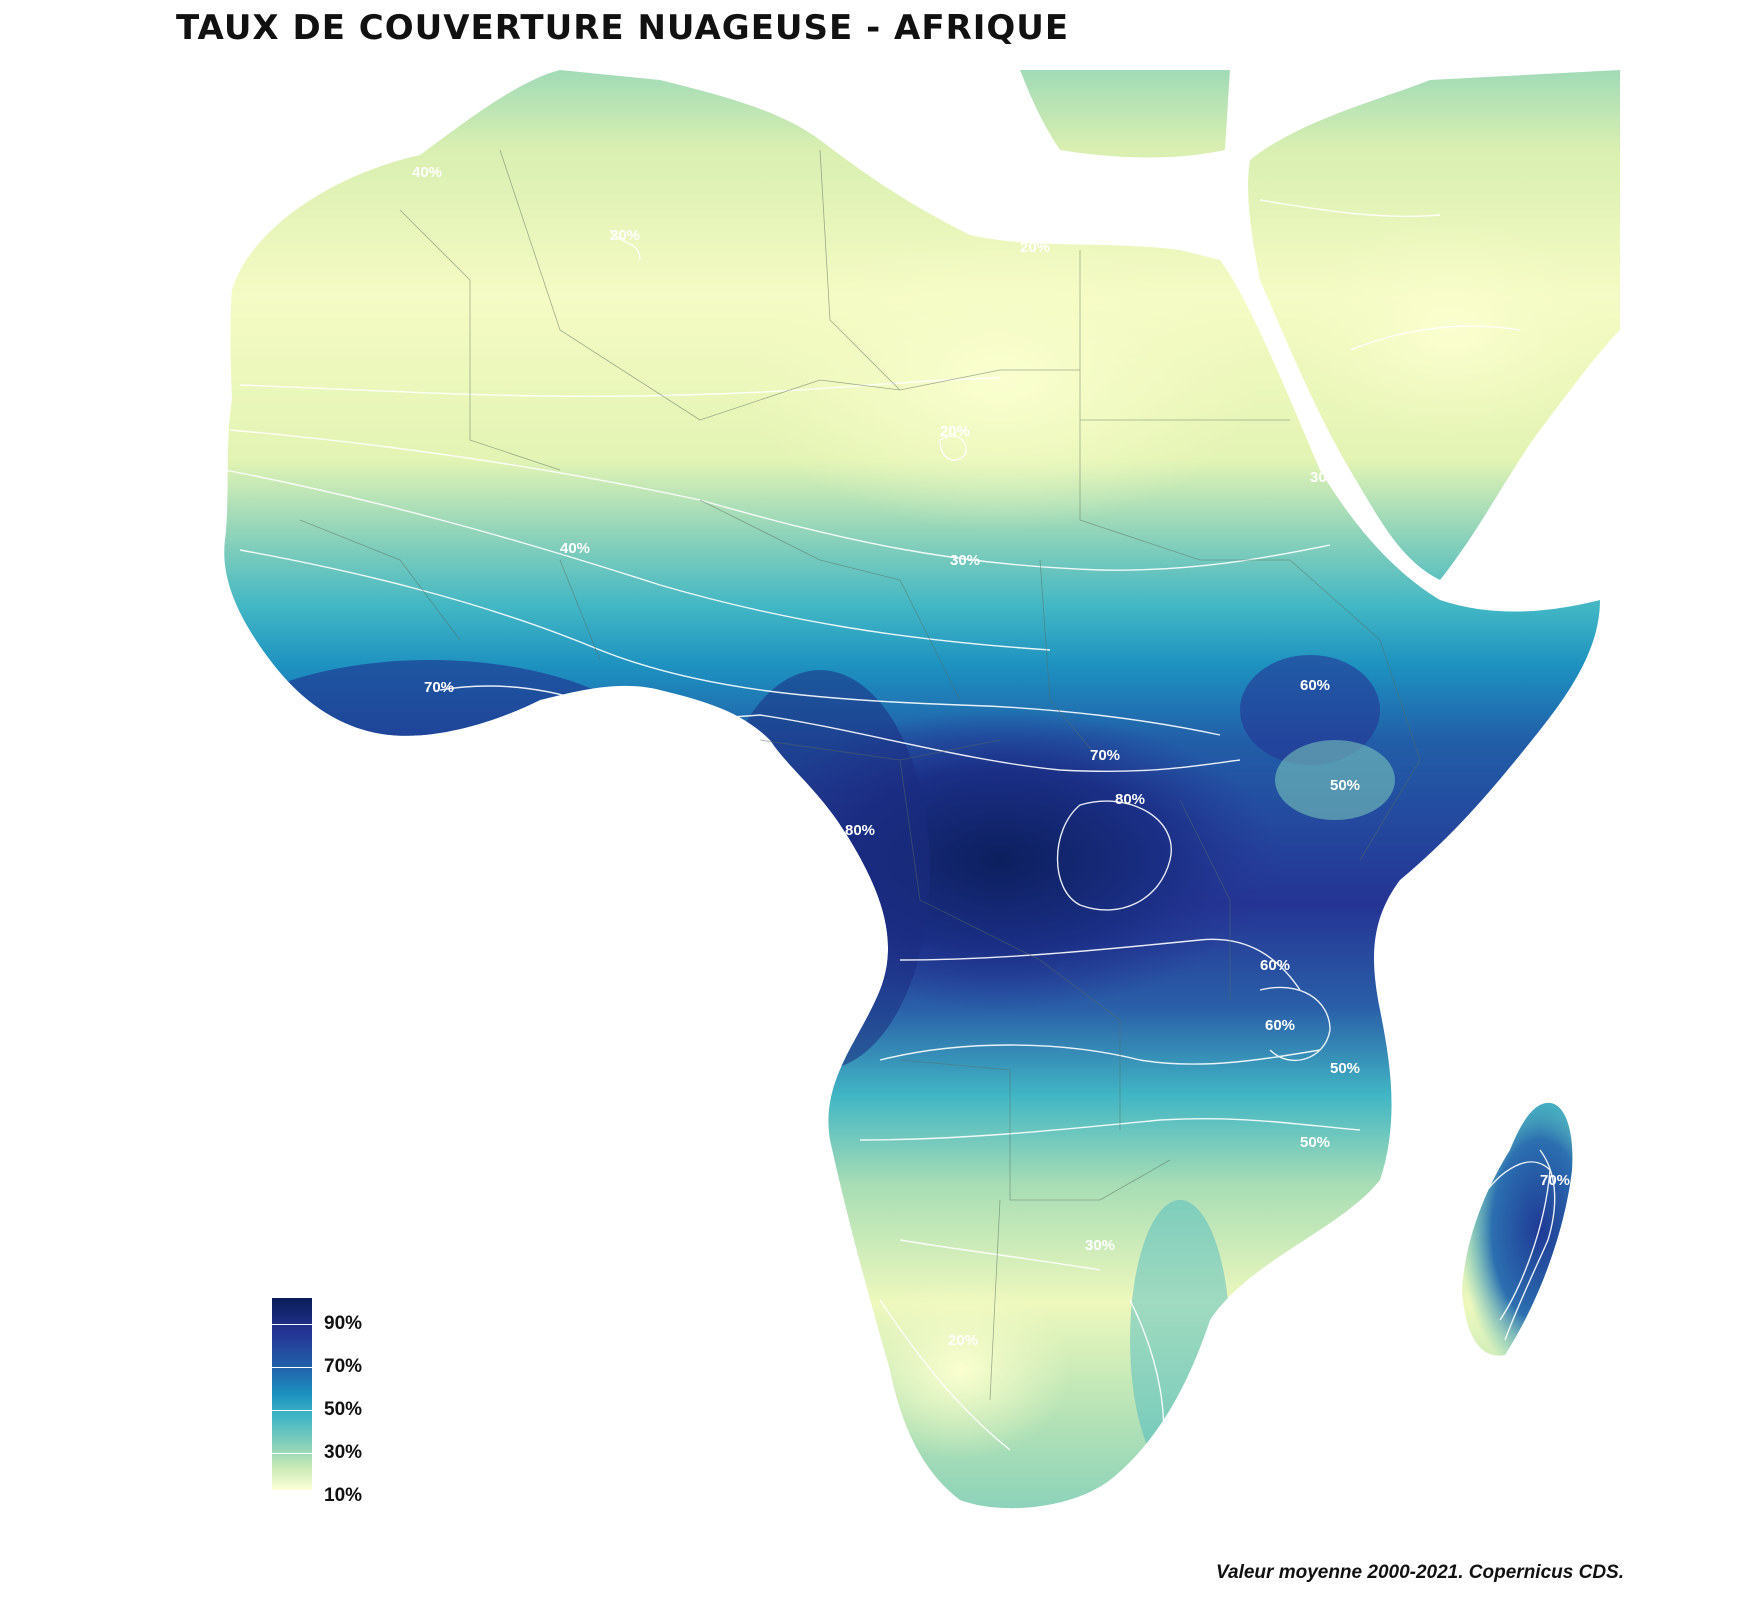 The image size is (1760, 1600). I want to click on legend-label-50: 50%, so click(343, 1409).